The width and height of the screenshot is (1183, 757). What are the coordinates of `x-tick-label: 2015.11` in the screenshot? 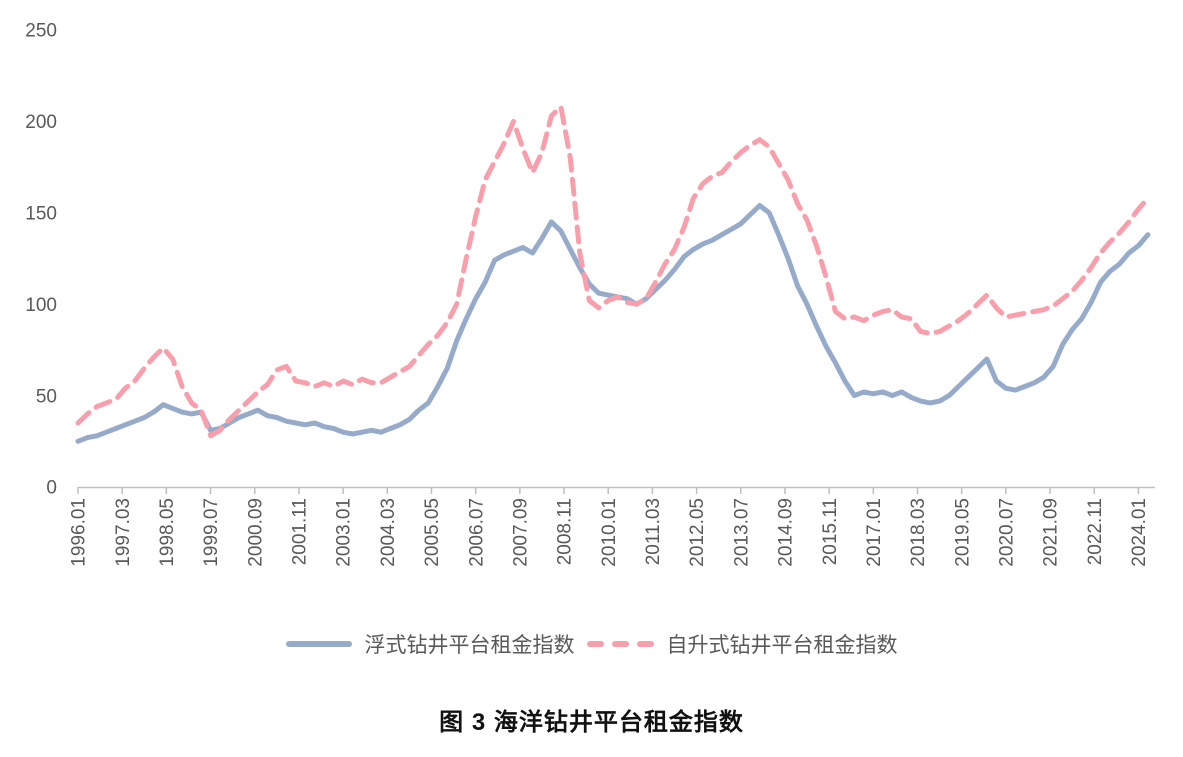 It's located at (830, 531).